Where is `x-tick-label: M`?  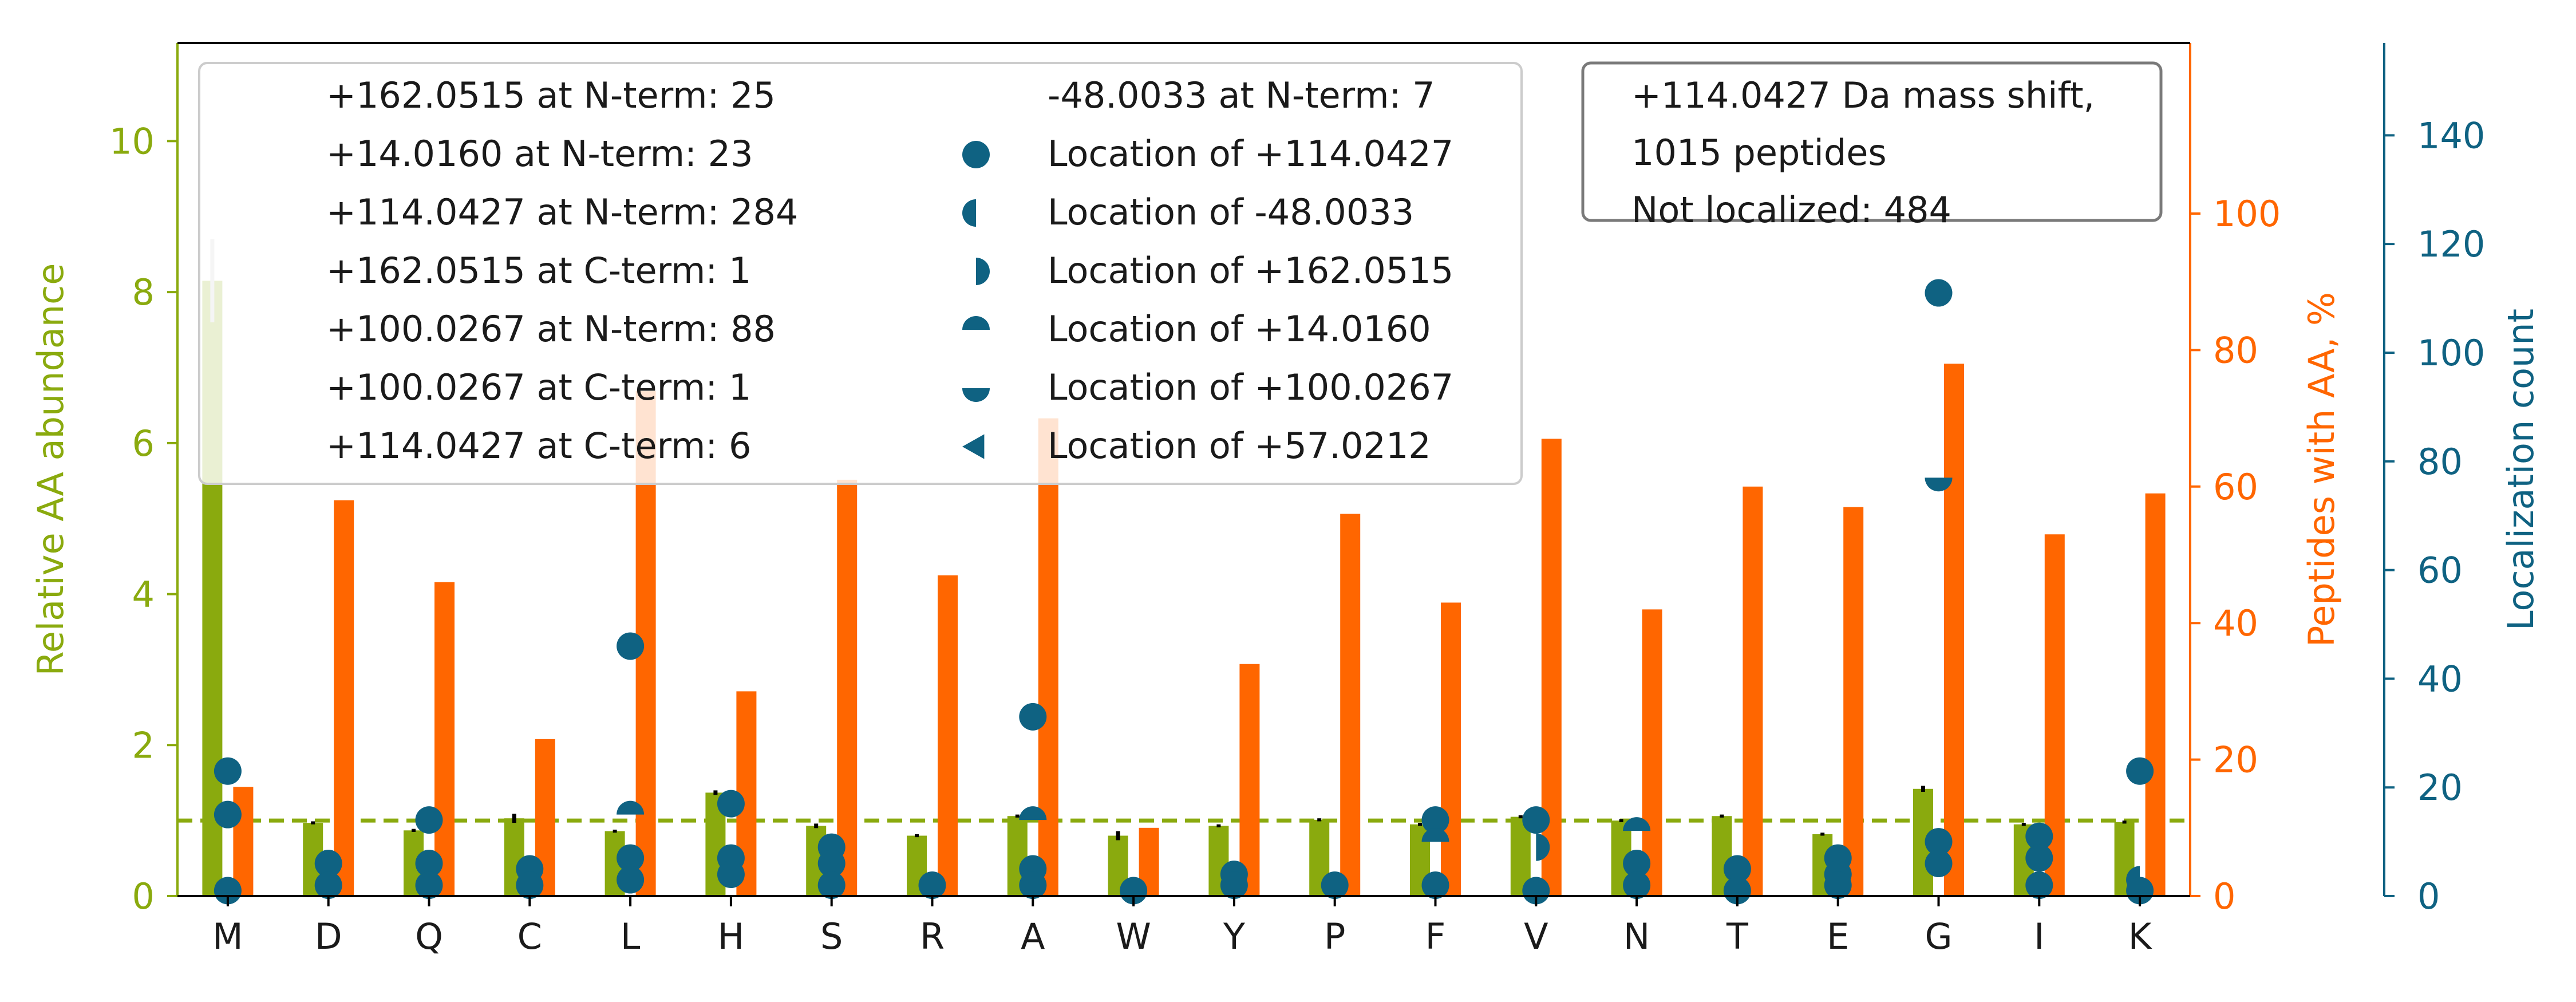
x-tick-label: M is located at coordinates (227, 937).